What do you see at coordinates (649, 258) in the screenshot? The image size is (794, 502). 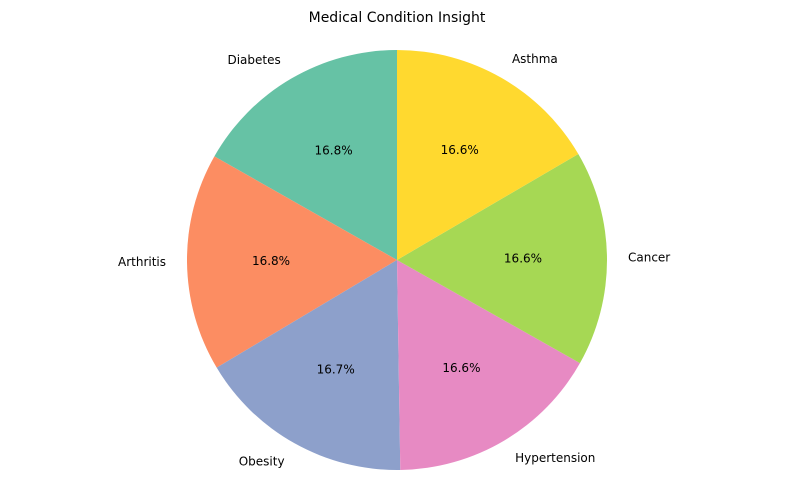 I see `slice-label-cancer: Cancer` at bounding box center [649, 258].